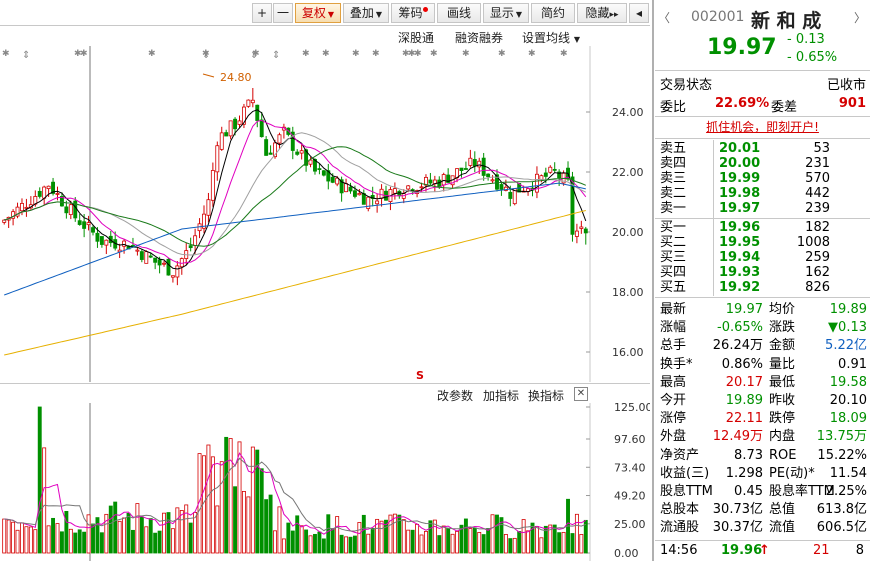 The image size is (870, 561). Describe the element at coordinates (817, 287) in the screenshot. I see `book-volume: 826` at that location.